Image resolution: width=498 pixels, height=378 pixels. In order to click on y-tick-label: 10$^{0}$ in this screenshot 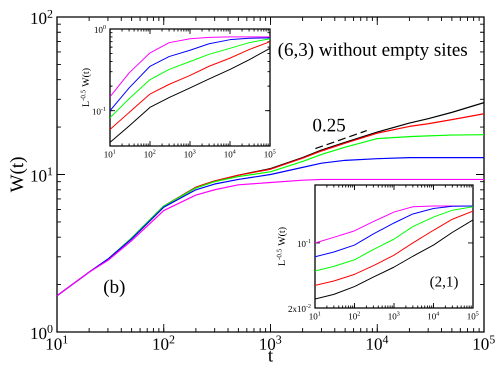, I will do `click(100, 29)`.